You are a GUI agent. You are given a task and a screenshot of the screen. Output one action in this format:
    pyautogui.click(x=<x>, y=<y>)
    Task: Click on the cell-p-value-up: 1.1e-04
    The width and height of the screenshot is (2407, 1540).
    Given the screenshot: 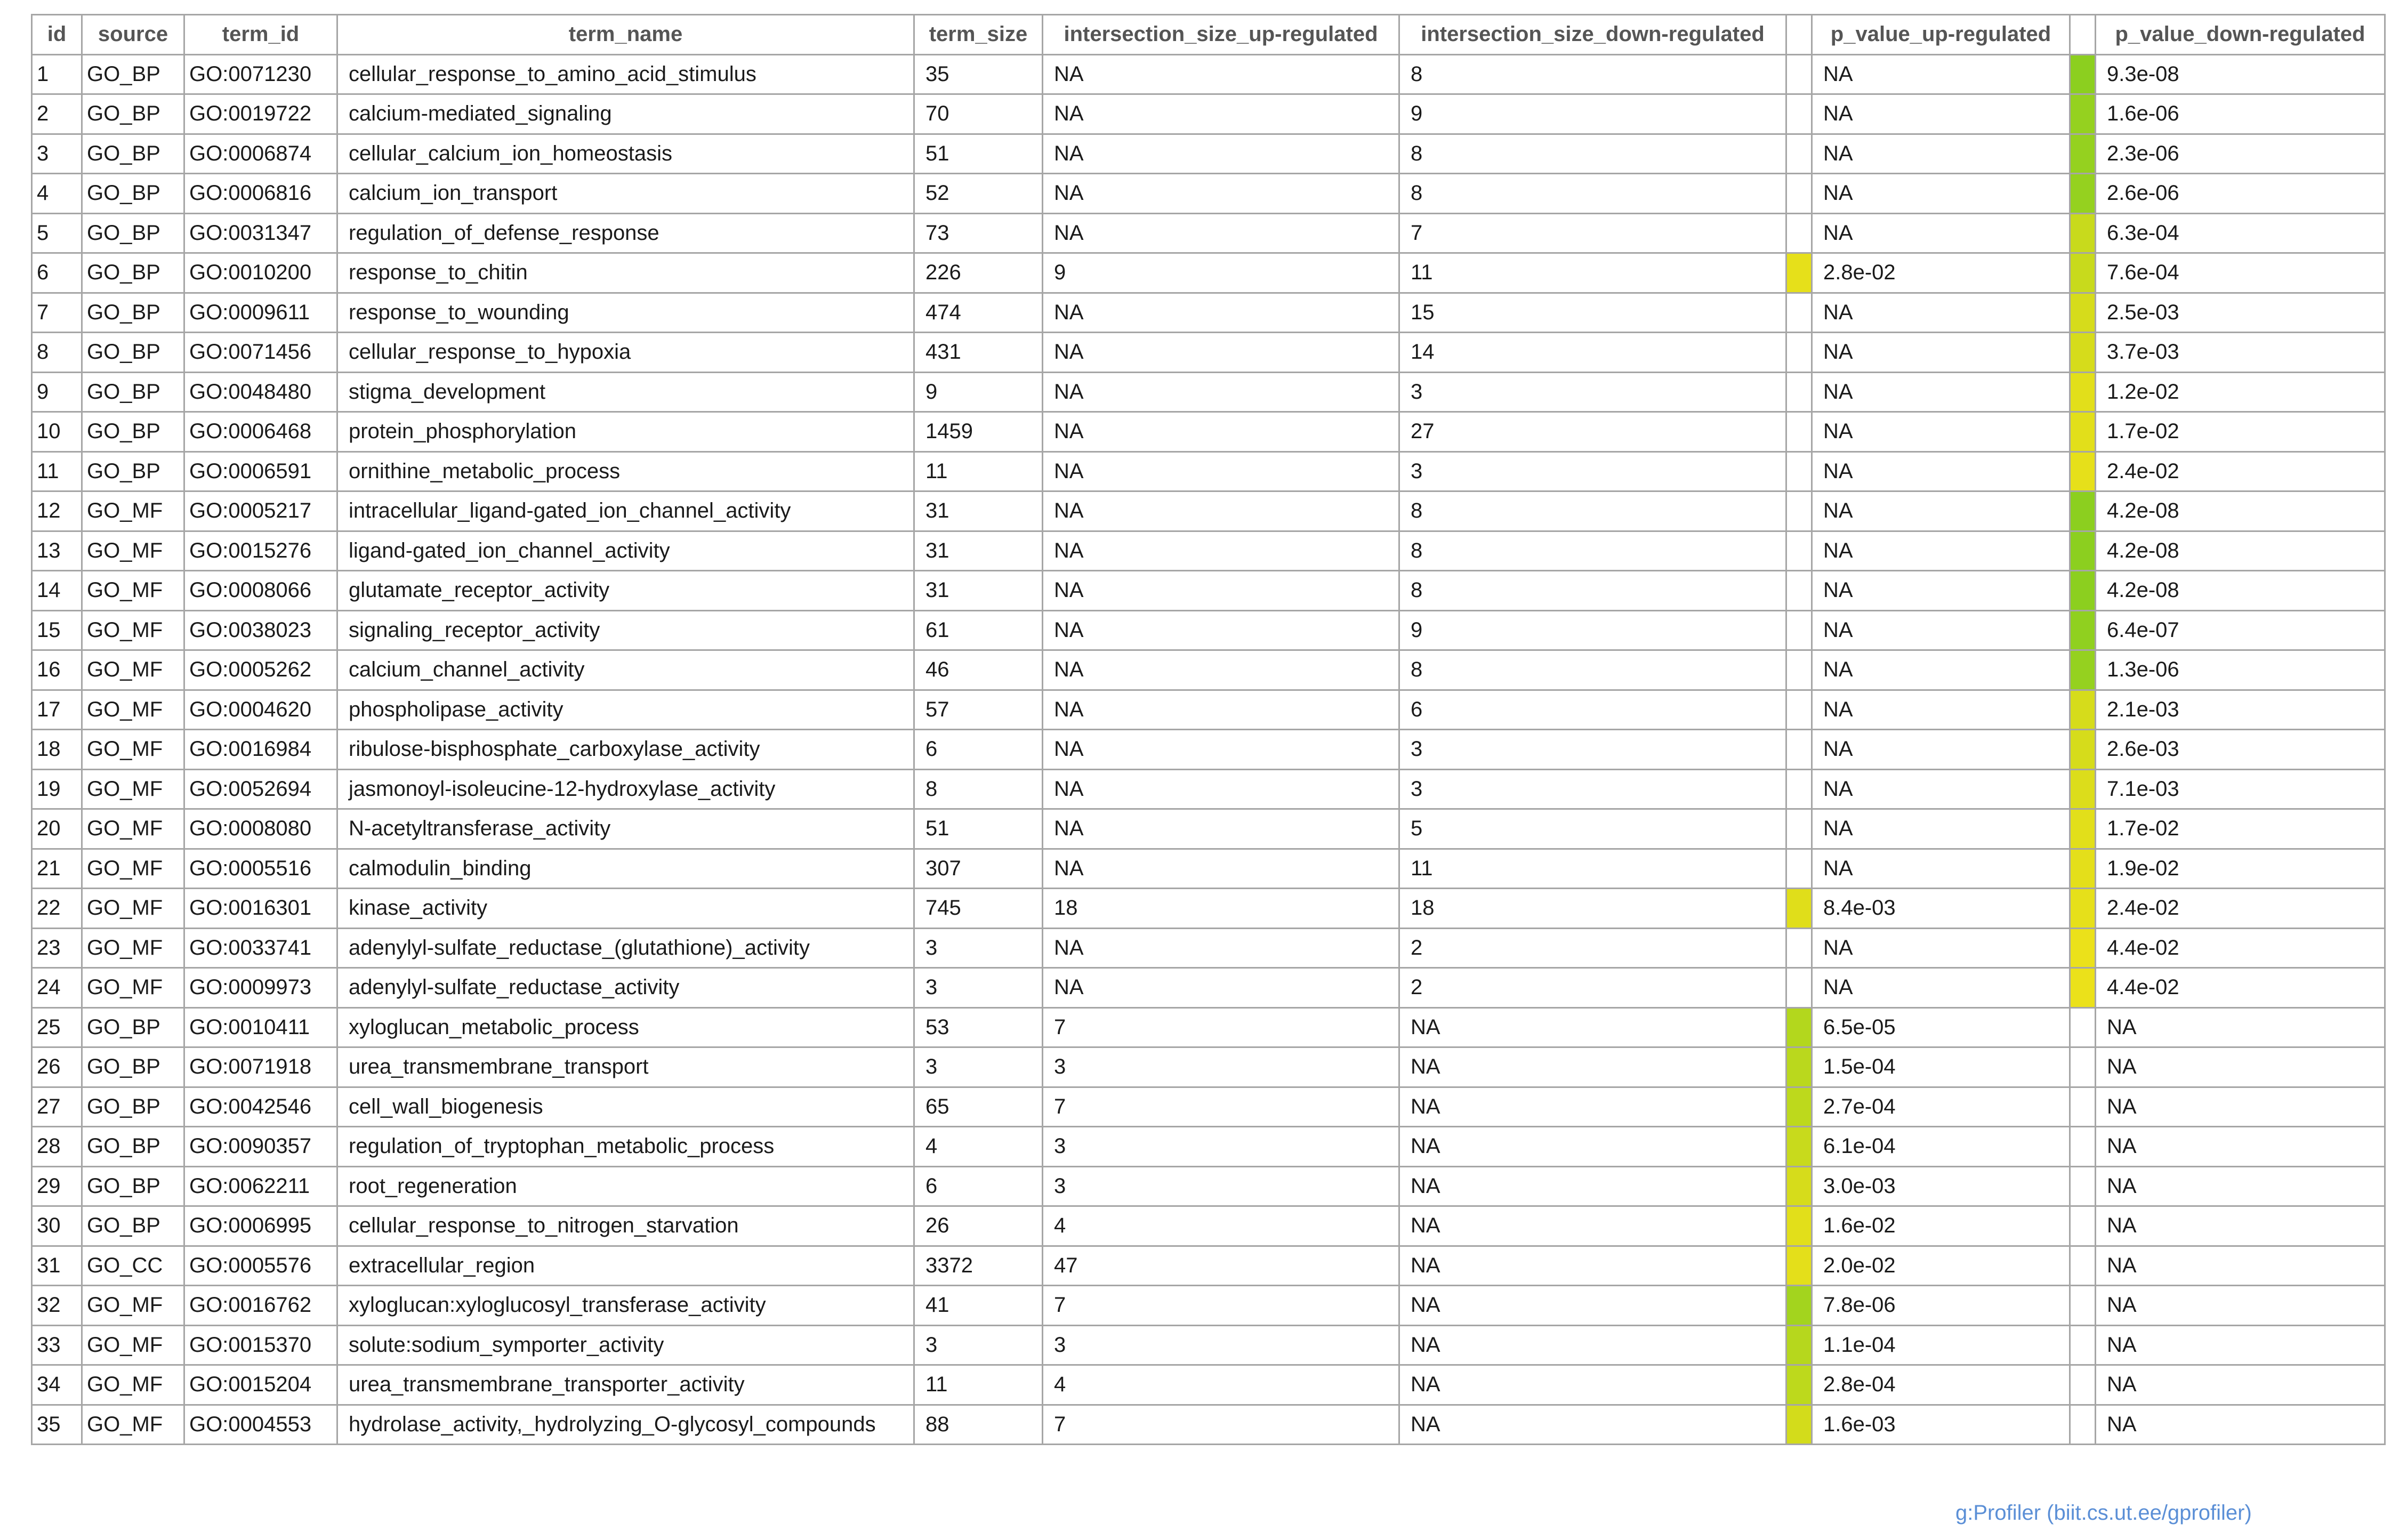 What is the action you would take?
    pyautogui.click(x=1941, y=1345)
    